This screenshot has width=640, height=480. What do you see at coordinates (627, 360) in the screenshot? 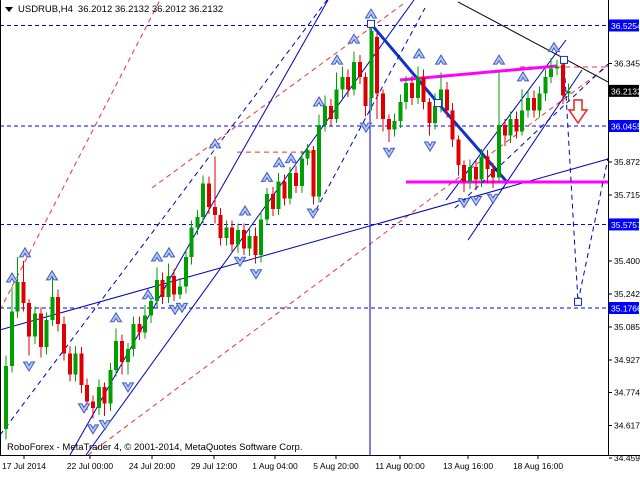
I see `price-tick-label: 34.9275` at bounding box center [627, 360].